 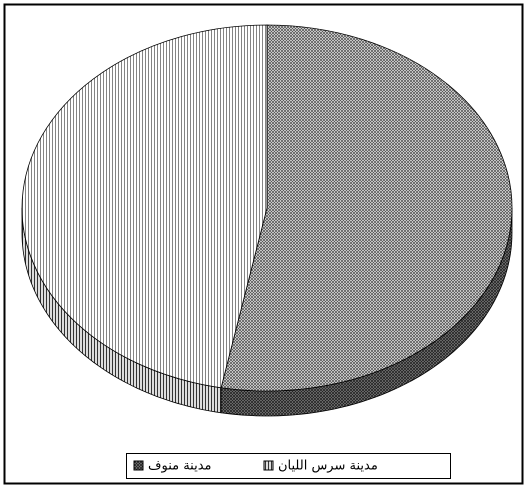 I want to click on legend-label: مدينة منوف, so click(x=180, y=466).